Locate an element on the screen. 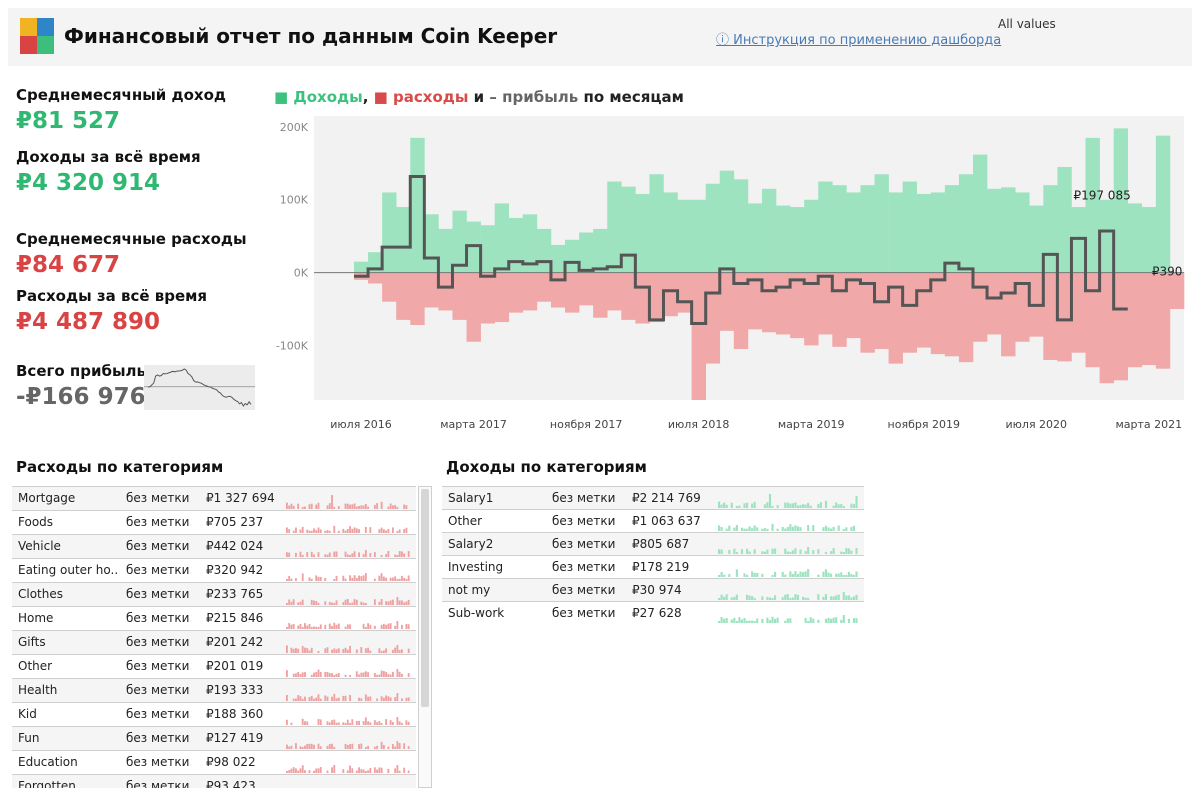 This screenshot has height=800, width=1200. expenses-scrollbar is located at coordinates (425, 637).